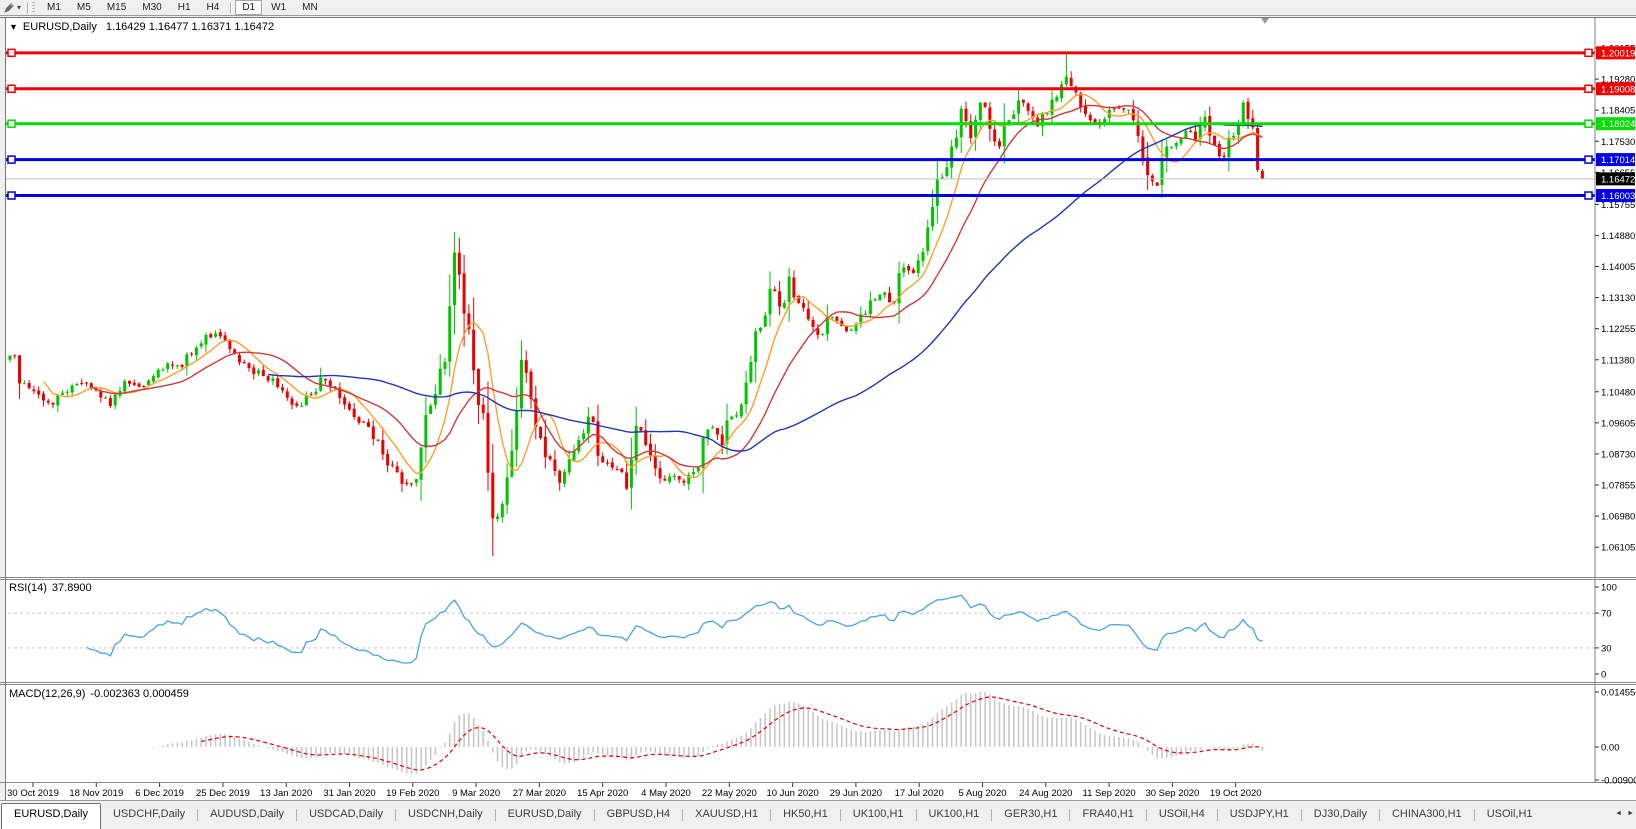 This screenshot has height=829, width=1636. What do you see at coordinates (727, 814) in the screenshot?
I see `chart-tab-xauusd-h1: XAUUSD,H1` at bounding box center [727, 814].